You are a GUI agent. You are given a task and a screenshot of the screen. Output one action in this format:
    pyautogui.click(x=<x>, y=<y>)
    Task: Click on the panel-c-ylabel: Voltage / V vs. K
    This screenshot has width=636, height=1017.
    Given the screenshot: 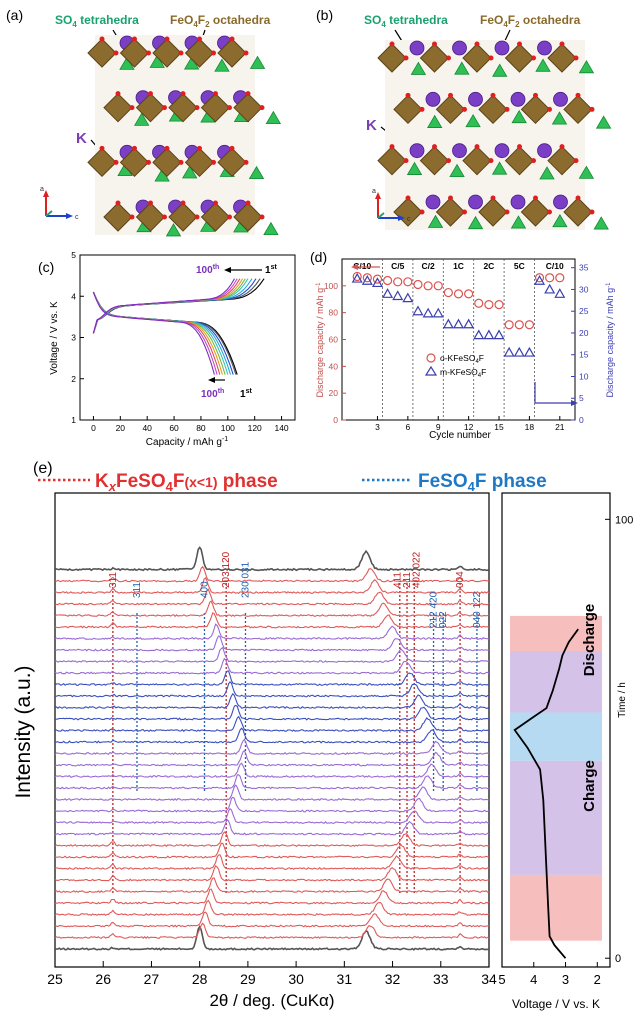 What is the action you would take?
    pyautogui.click(x=54, y=338)
    